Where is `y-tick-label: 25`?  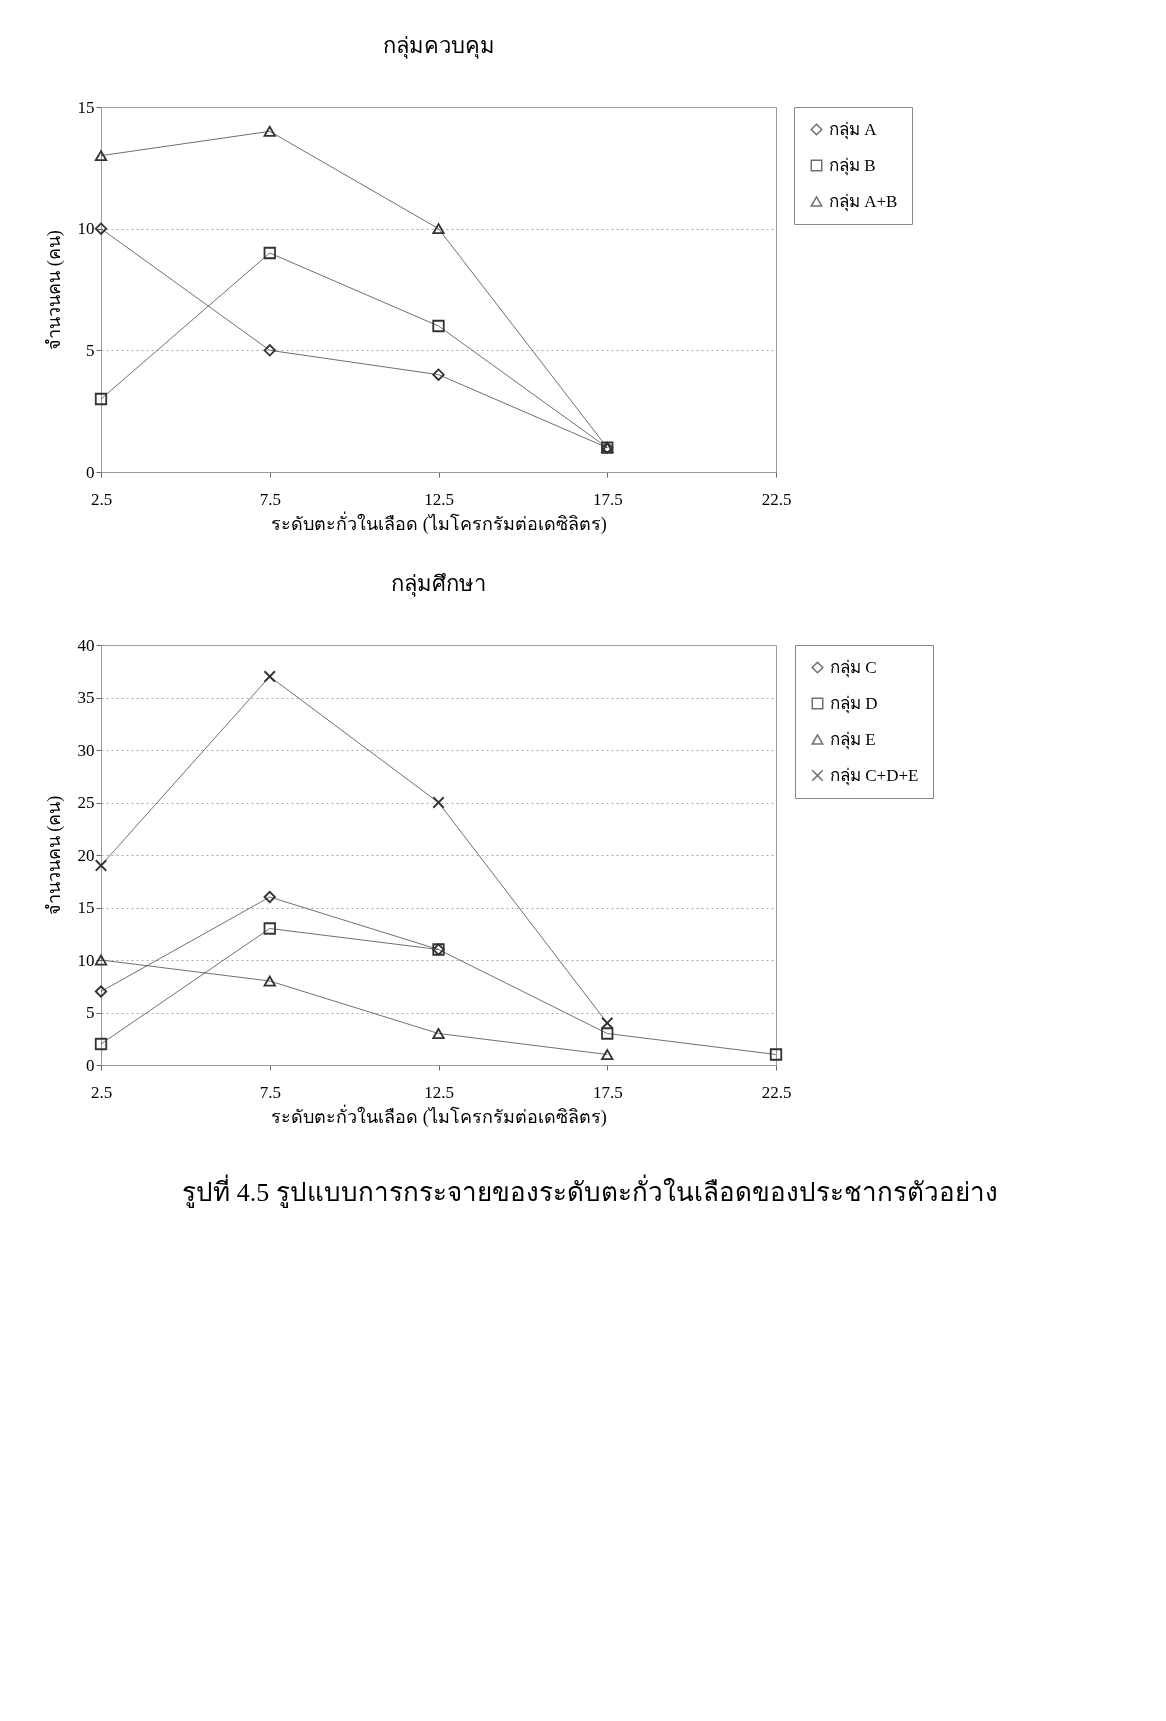
y-tick-label: 25 is located at coordinates (86, 802).